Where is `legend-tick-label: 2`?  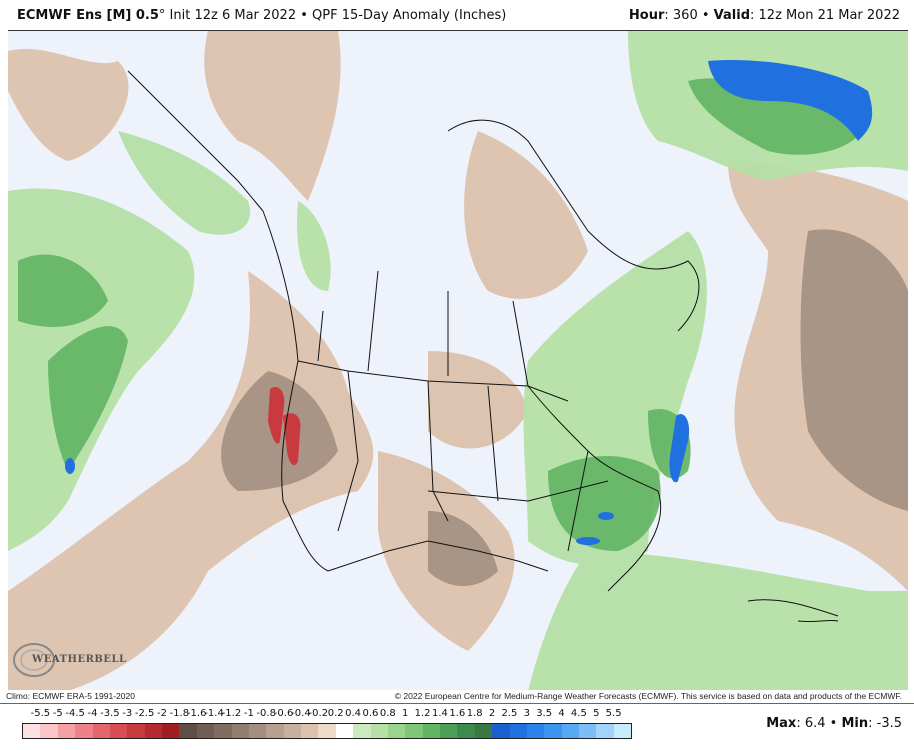 legend-tick-label: 2 is located at coordinates (492, 713).